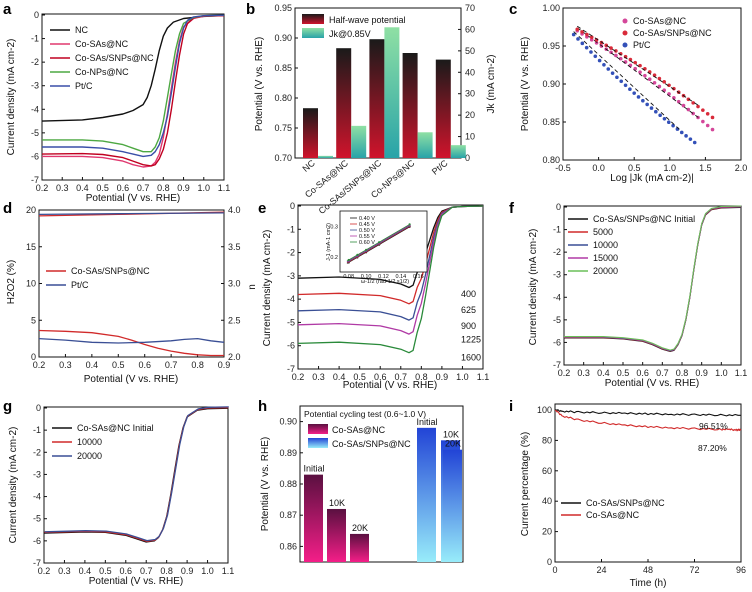  What do you see at coordinates (44, 571) in the screenshot?
I see `g-xtick-label: 0.2` at bounding box center [44, 571].